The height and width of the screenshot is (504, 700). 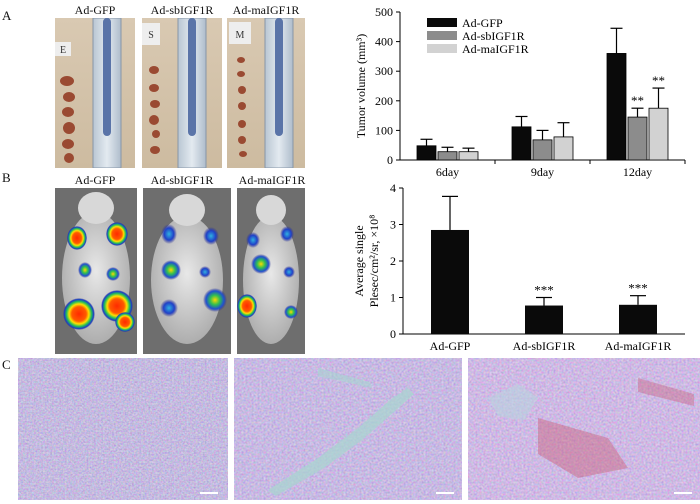 What do you see at coordinates (95, 93) in the screenshot?
I see `photo-gfp: E` at bounding box center [95, 93].